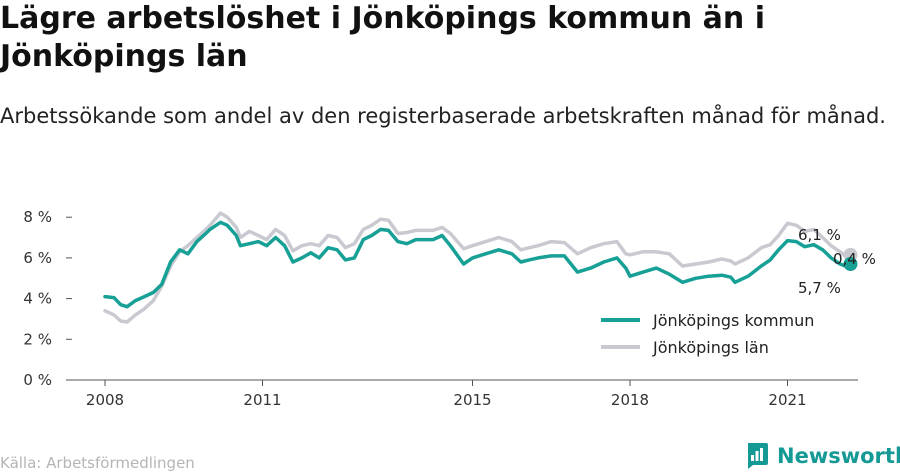 This screenshot has height=474, width=900. What do you see at coordinates (97, 463) in the screenshot?
I see `source-note: Källa: Arbetsförmedlingen` at bounding box center [97, 463].